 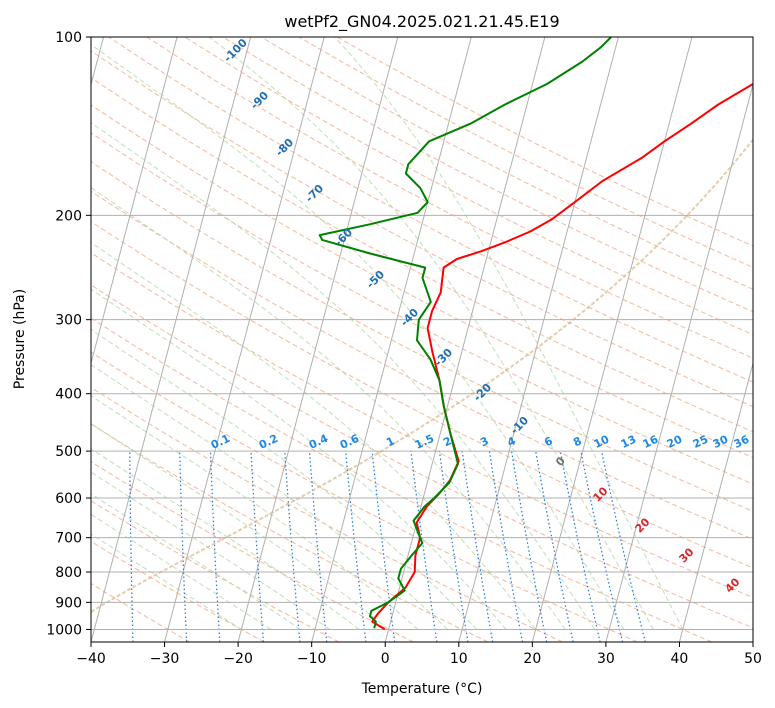 I want to click on mixing-ratio-label: 30, so click(x=721, y=442).